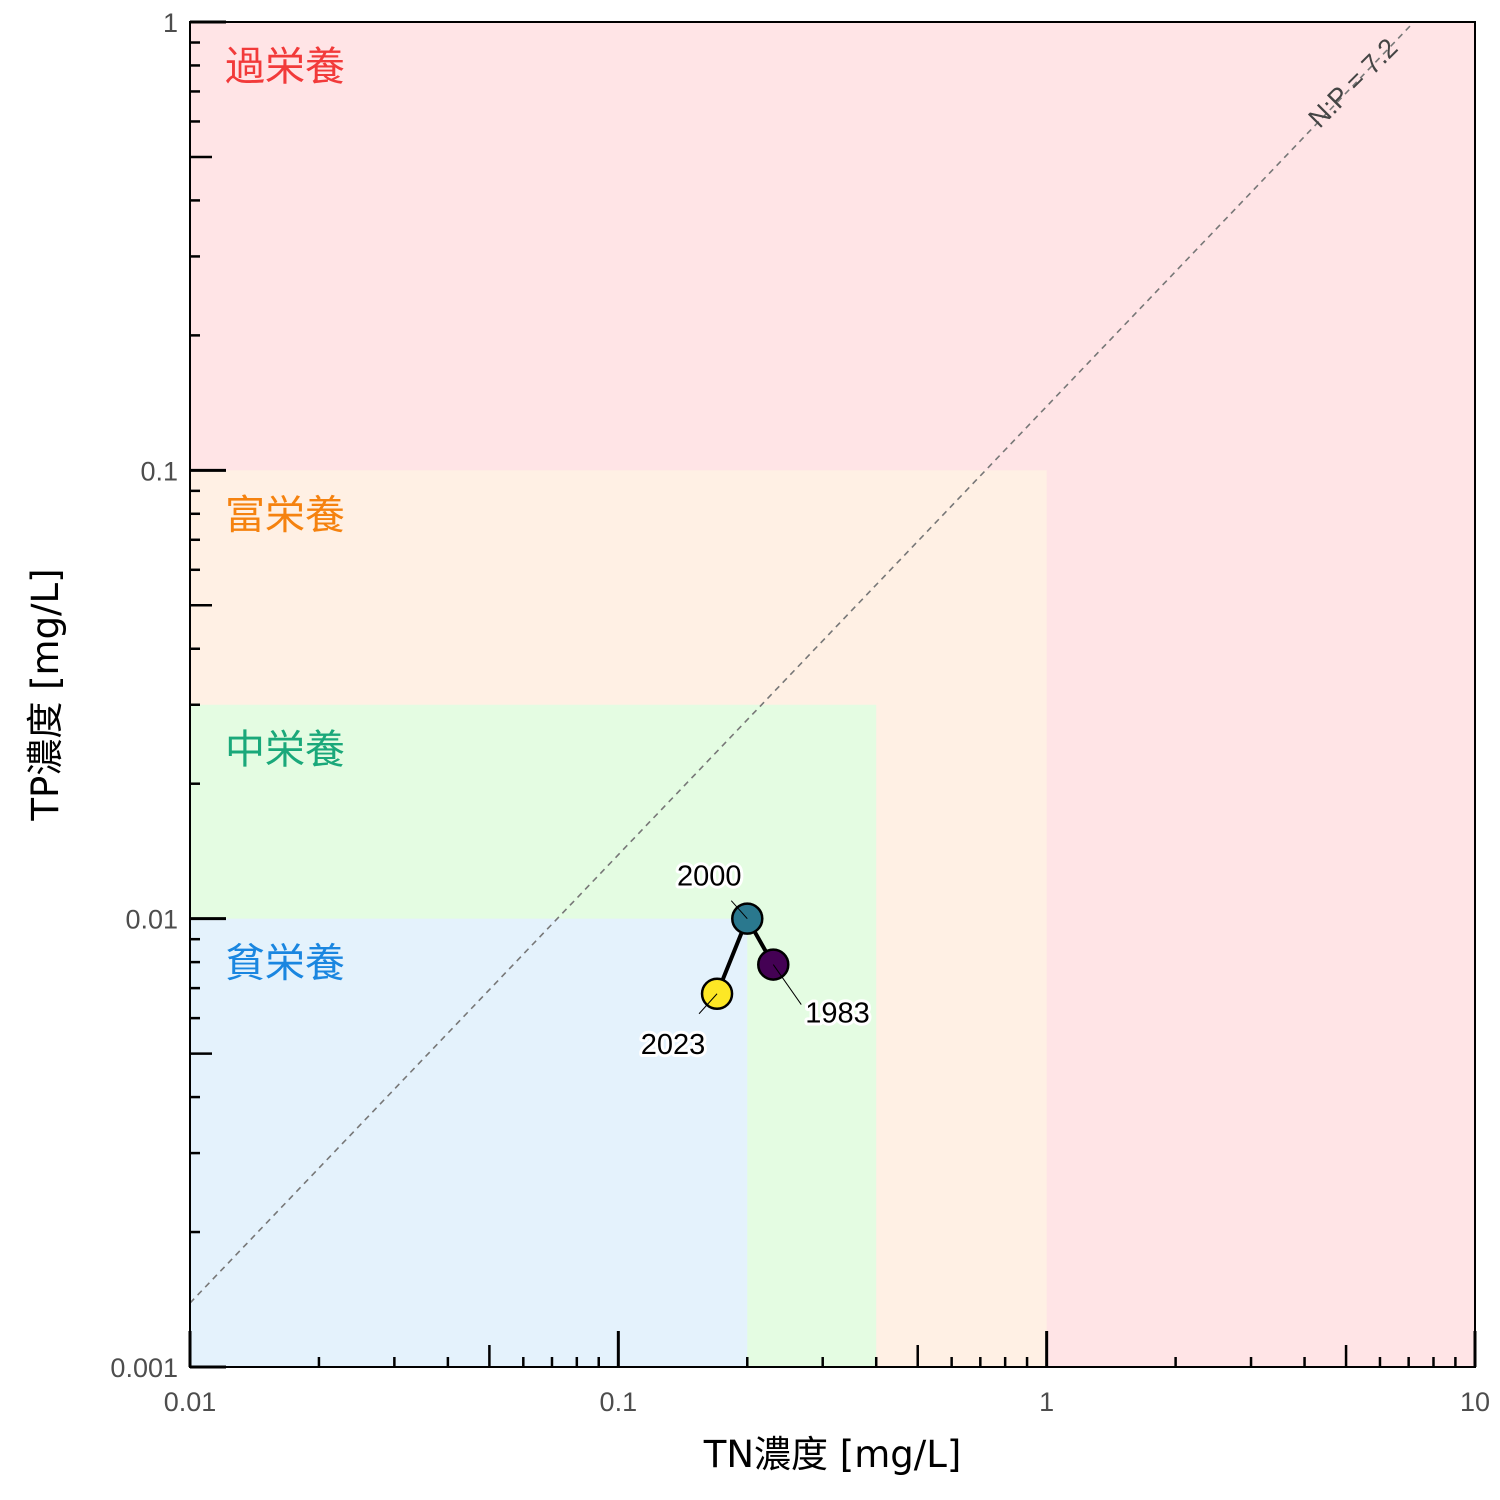  Describe the element at coordinates (285, 750) in the screenshot. I see `zone-label-2: 中栄養` at that location.